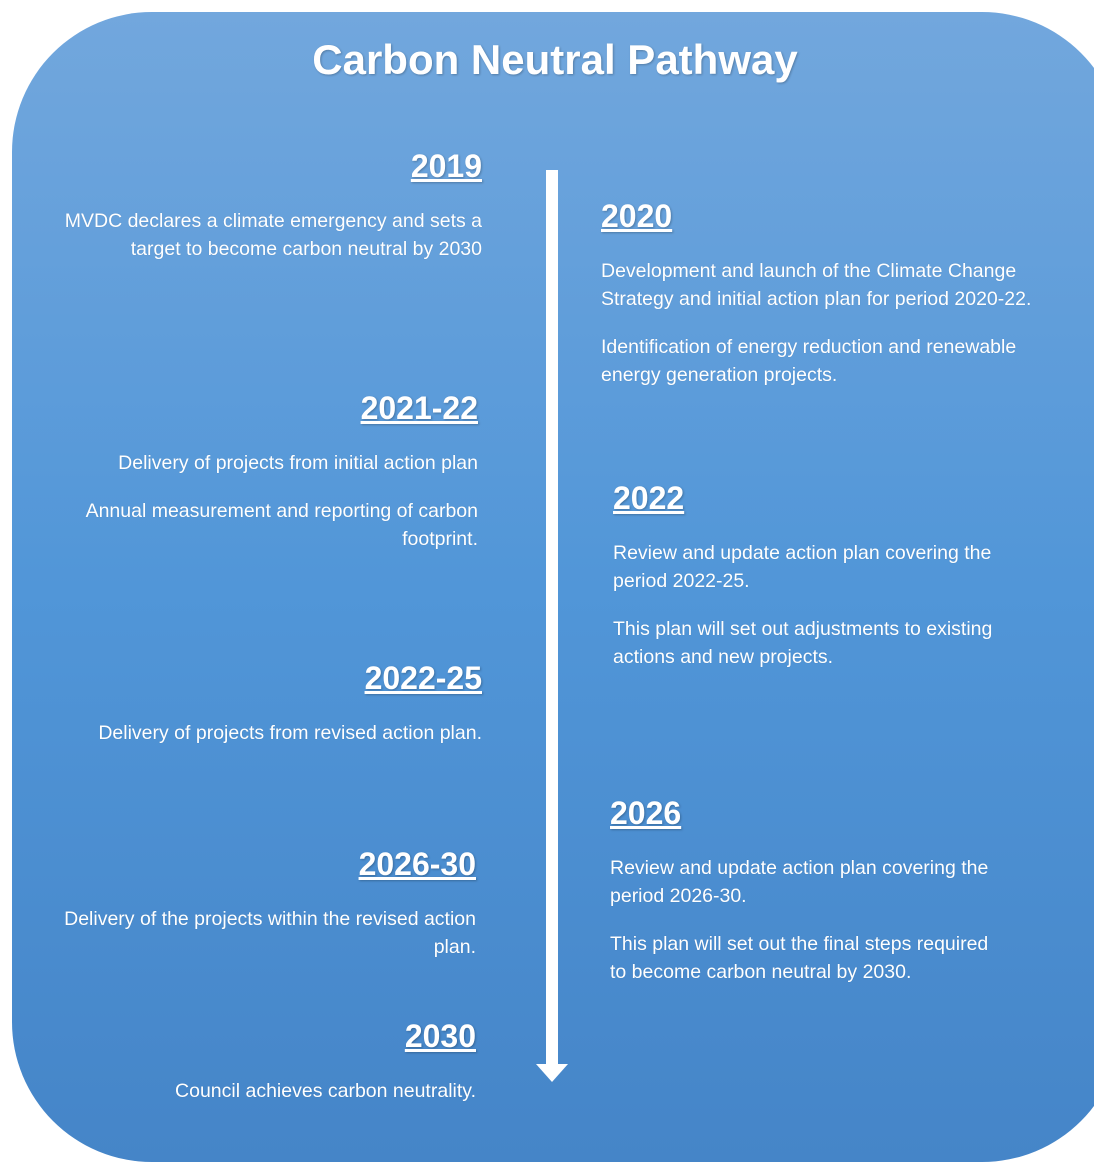 This screenshot has height=1162, width=1094. I want to click on timeline-item: 2030 Council achieves carbon neutrality., so click(293, 1071).